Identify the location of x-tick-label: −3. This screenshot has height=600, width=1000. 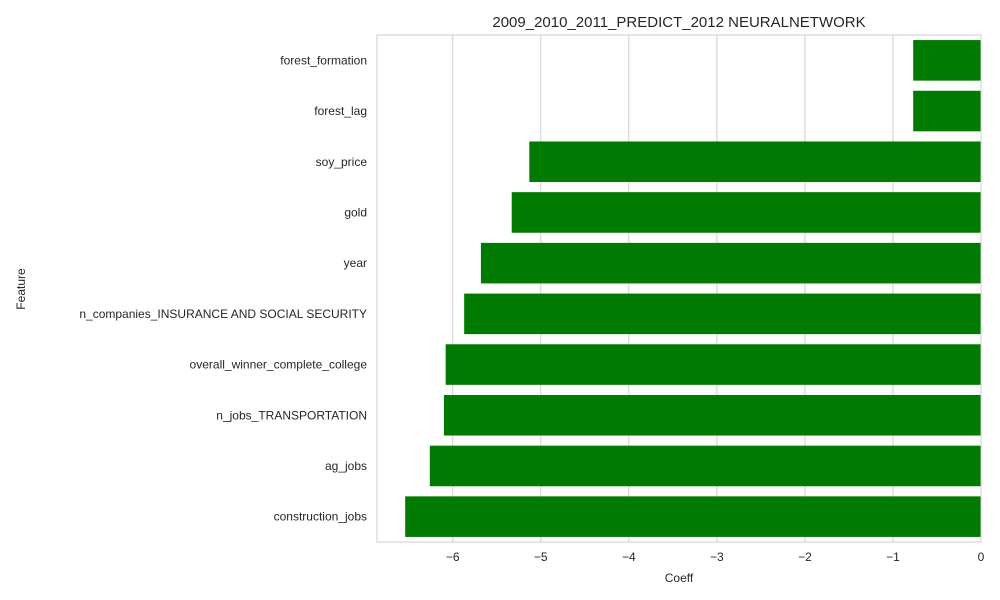
(717, 557).